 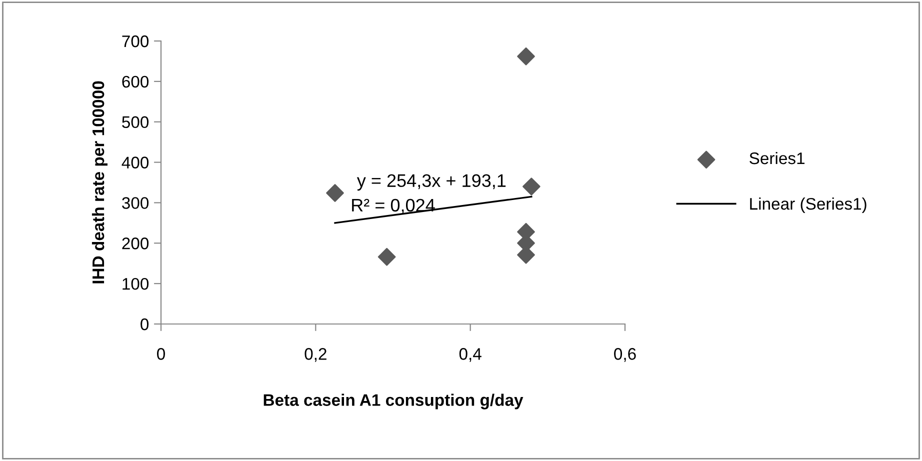 I want to click on annotation: y = 254,3x + 193,1, so click(x=431, y=182).